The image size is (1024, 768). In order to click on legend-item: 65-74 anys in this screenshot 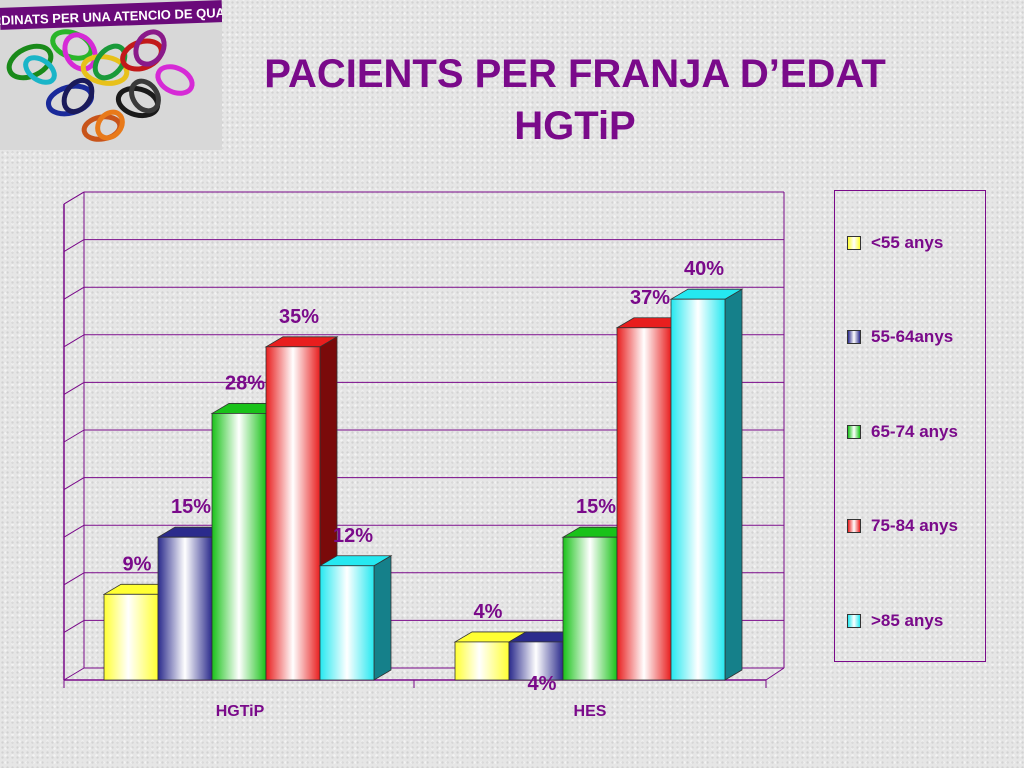, I will do `click(902, 432)`.